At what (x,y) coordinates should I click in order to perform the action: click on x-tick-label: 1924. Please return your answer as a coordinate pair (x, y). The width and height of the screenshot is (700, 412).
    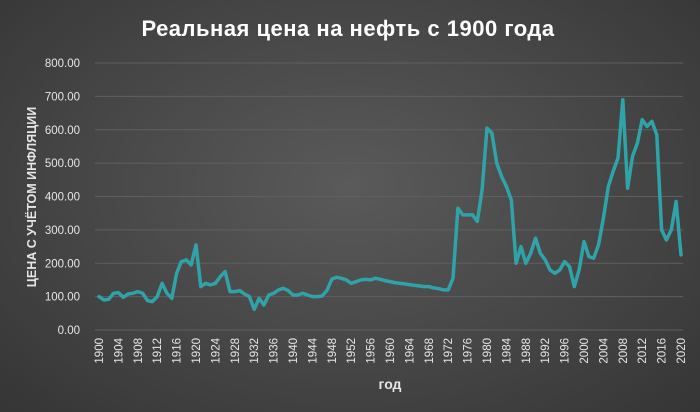
    Looking at the image, I should click on (216, 350).